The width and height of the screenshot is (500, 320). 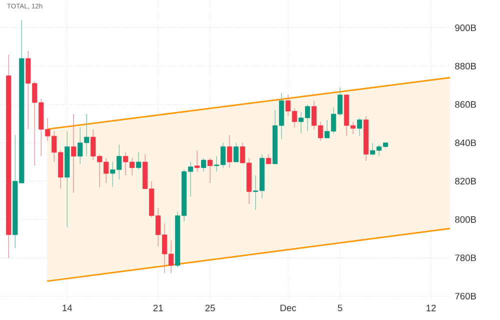 What do you see at coordinates (465, 104) in the screenshot?
I see `y-tick-label: 860B` at bounding box center [465, 104].